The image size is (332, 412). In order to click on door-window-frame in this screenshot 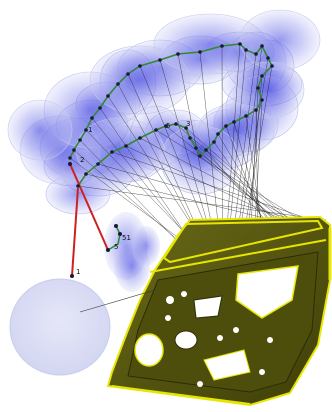, I will do `click(243, 241)`.